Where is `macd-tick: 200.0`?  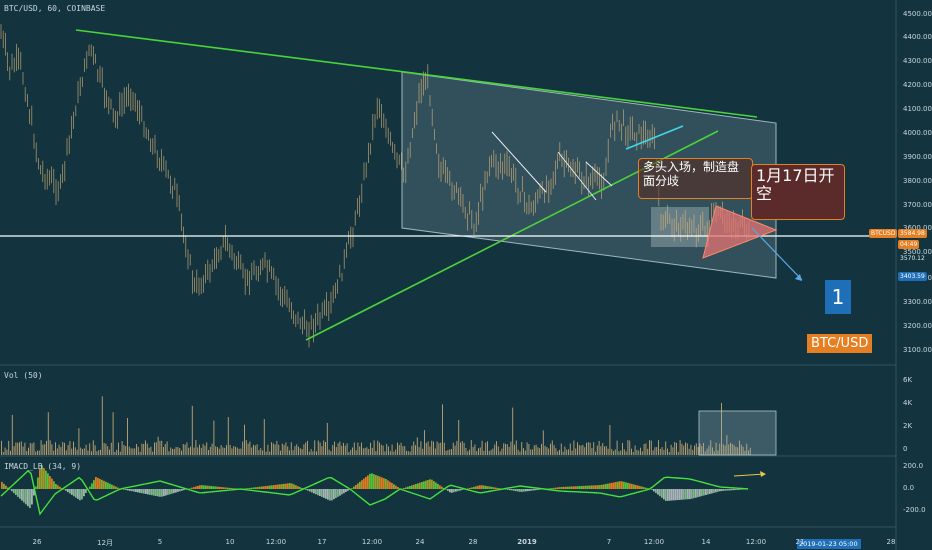
macd-tick: 200.0 is located at coordinates (913, 466).